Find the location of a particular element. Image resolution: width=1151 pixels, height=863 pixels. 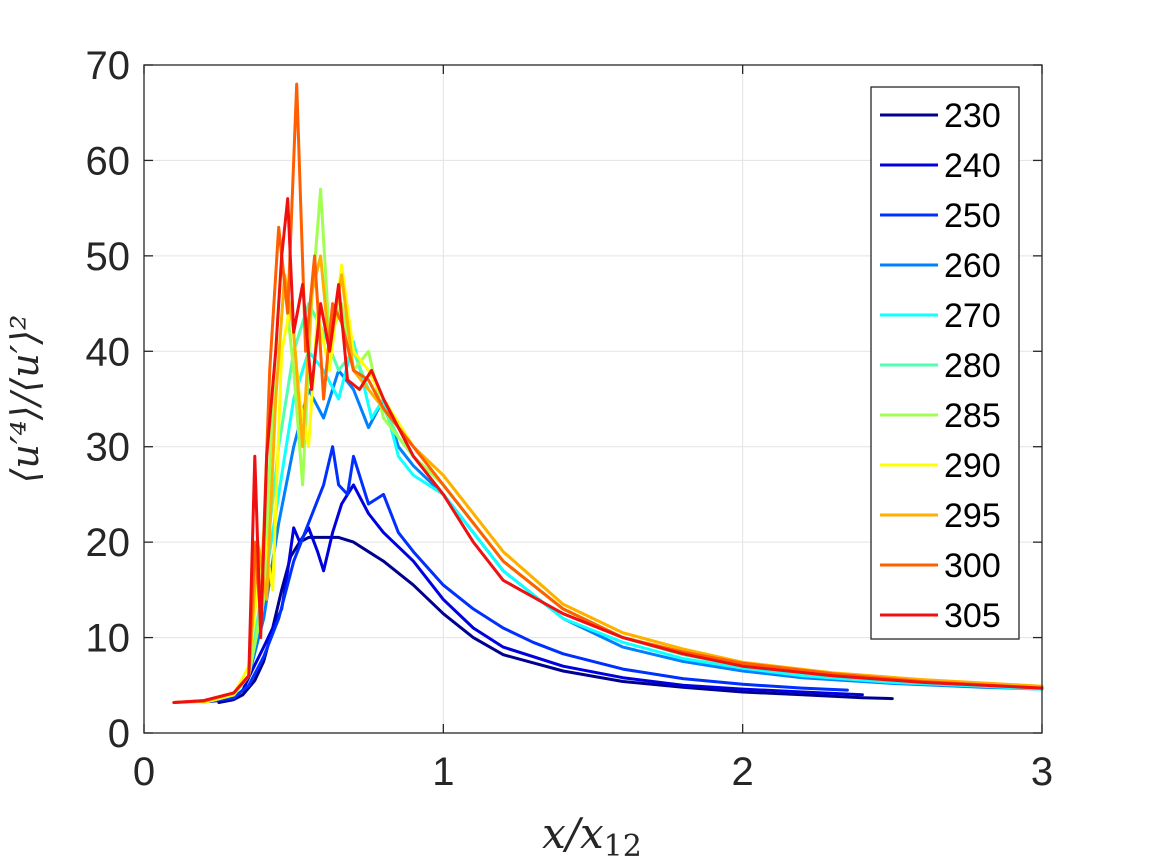

x-tick-label: 1 is located at coordinates (443, 772).